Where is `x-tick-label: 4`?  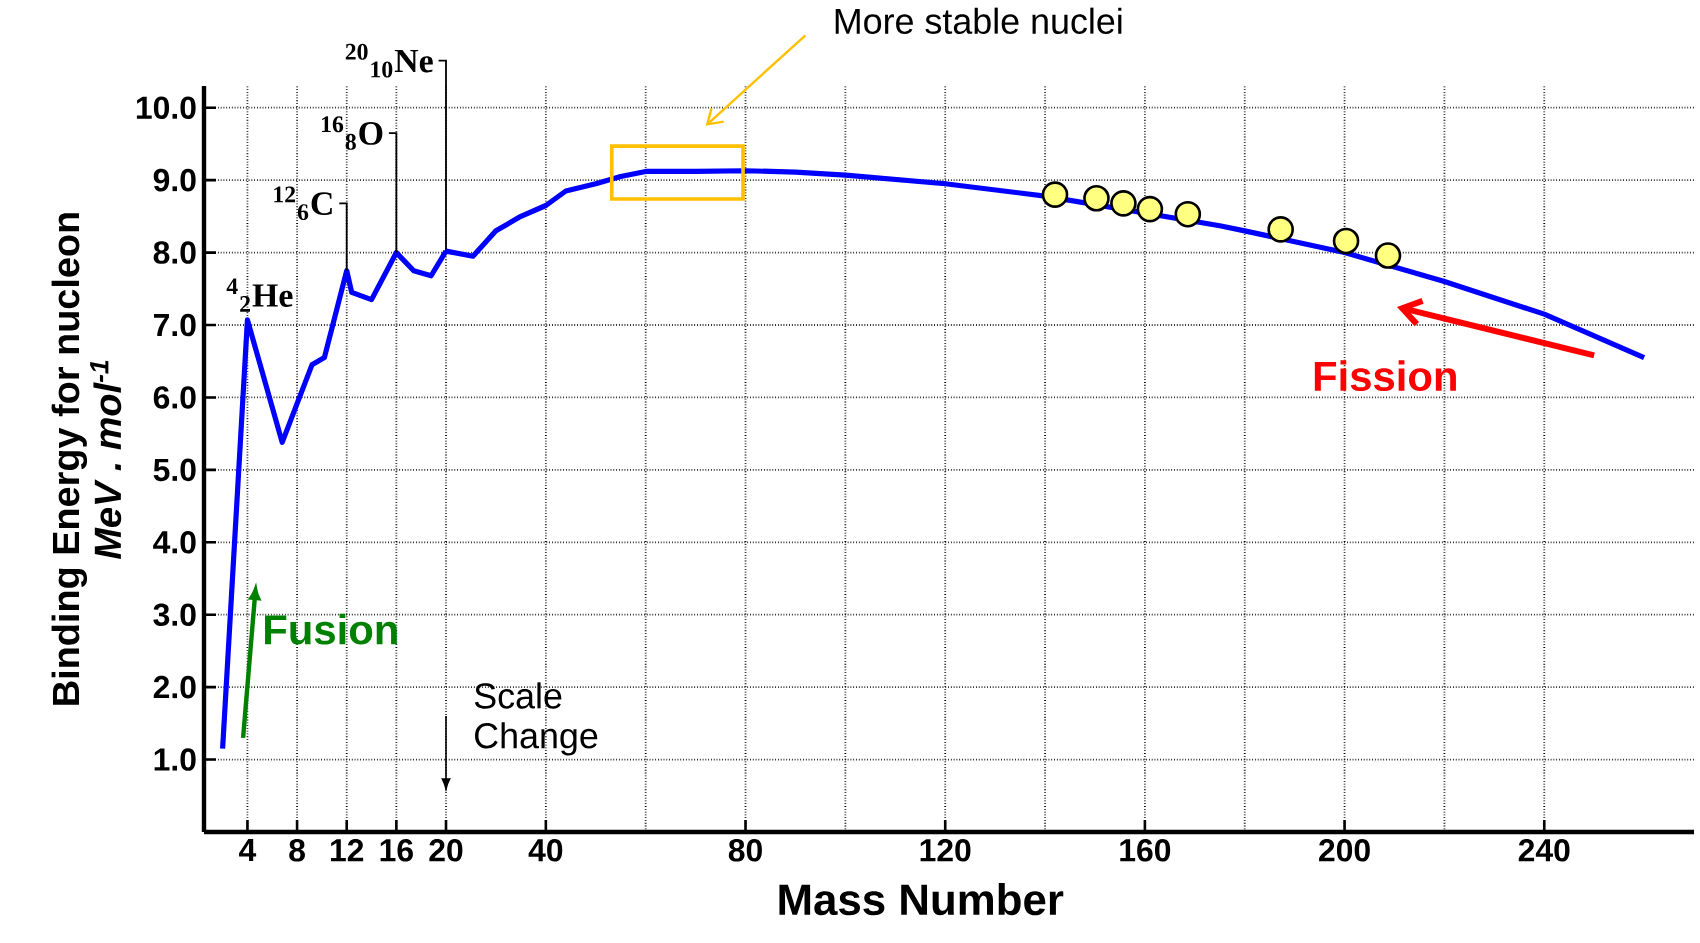 x-tick-label: 4 is located at coordinates (248, 850).